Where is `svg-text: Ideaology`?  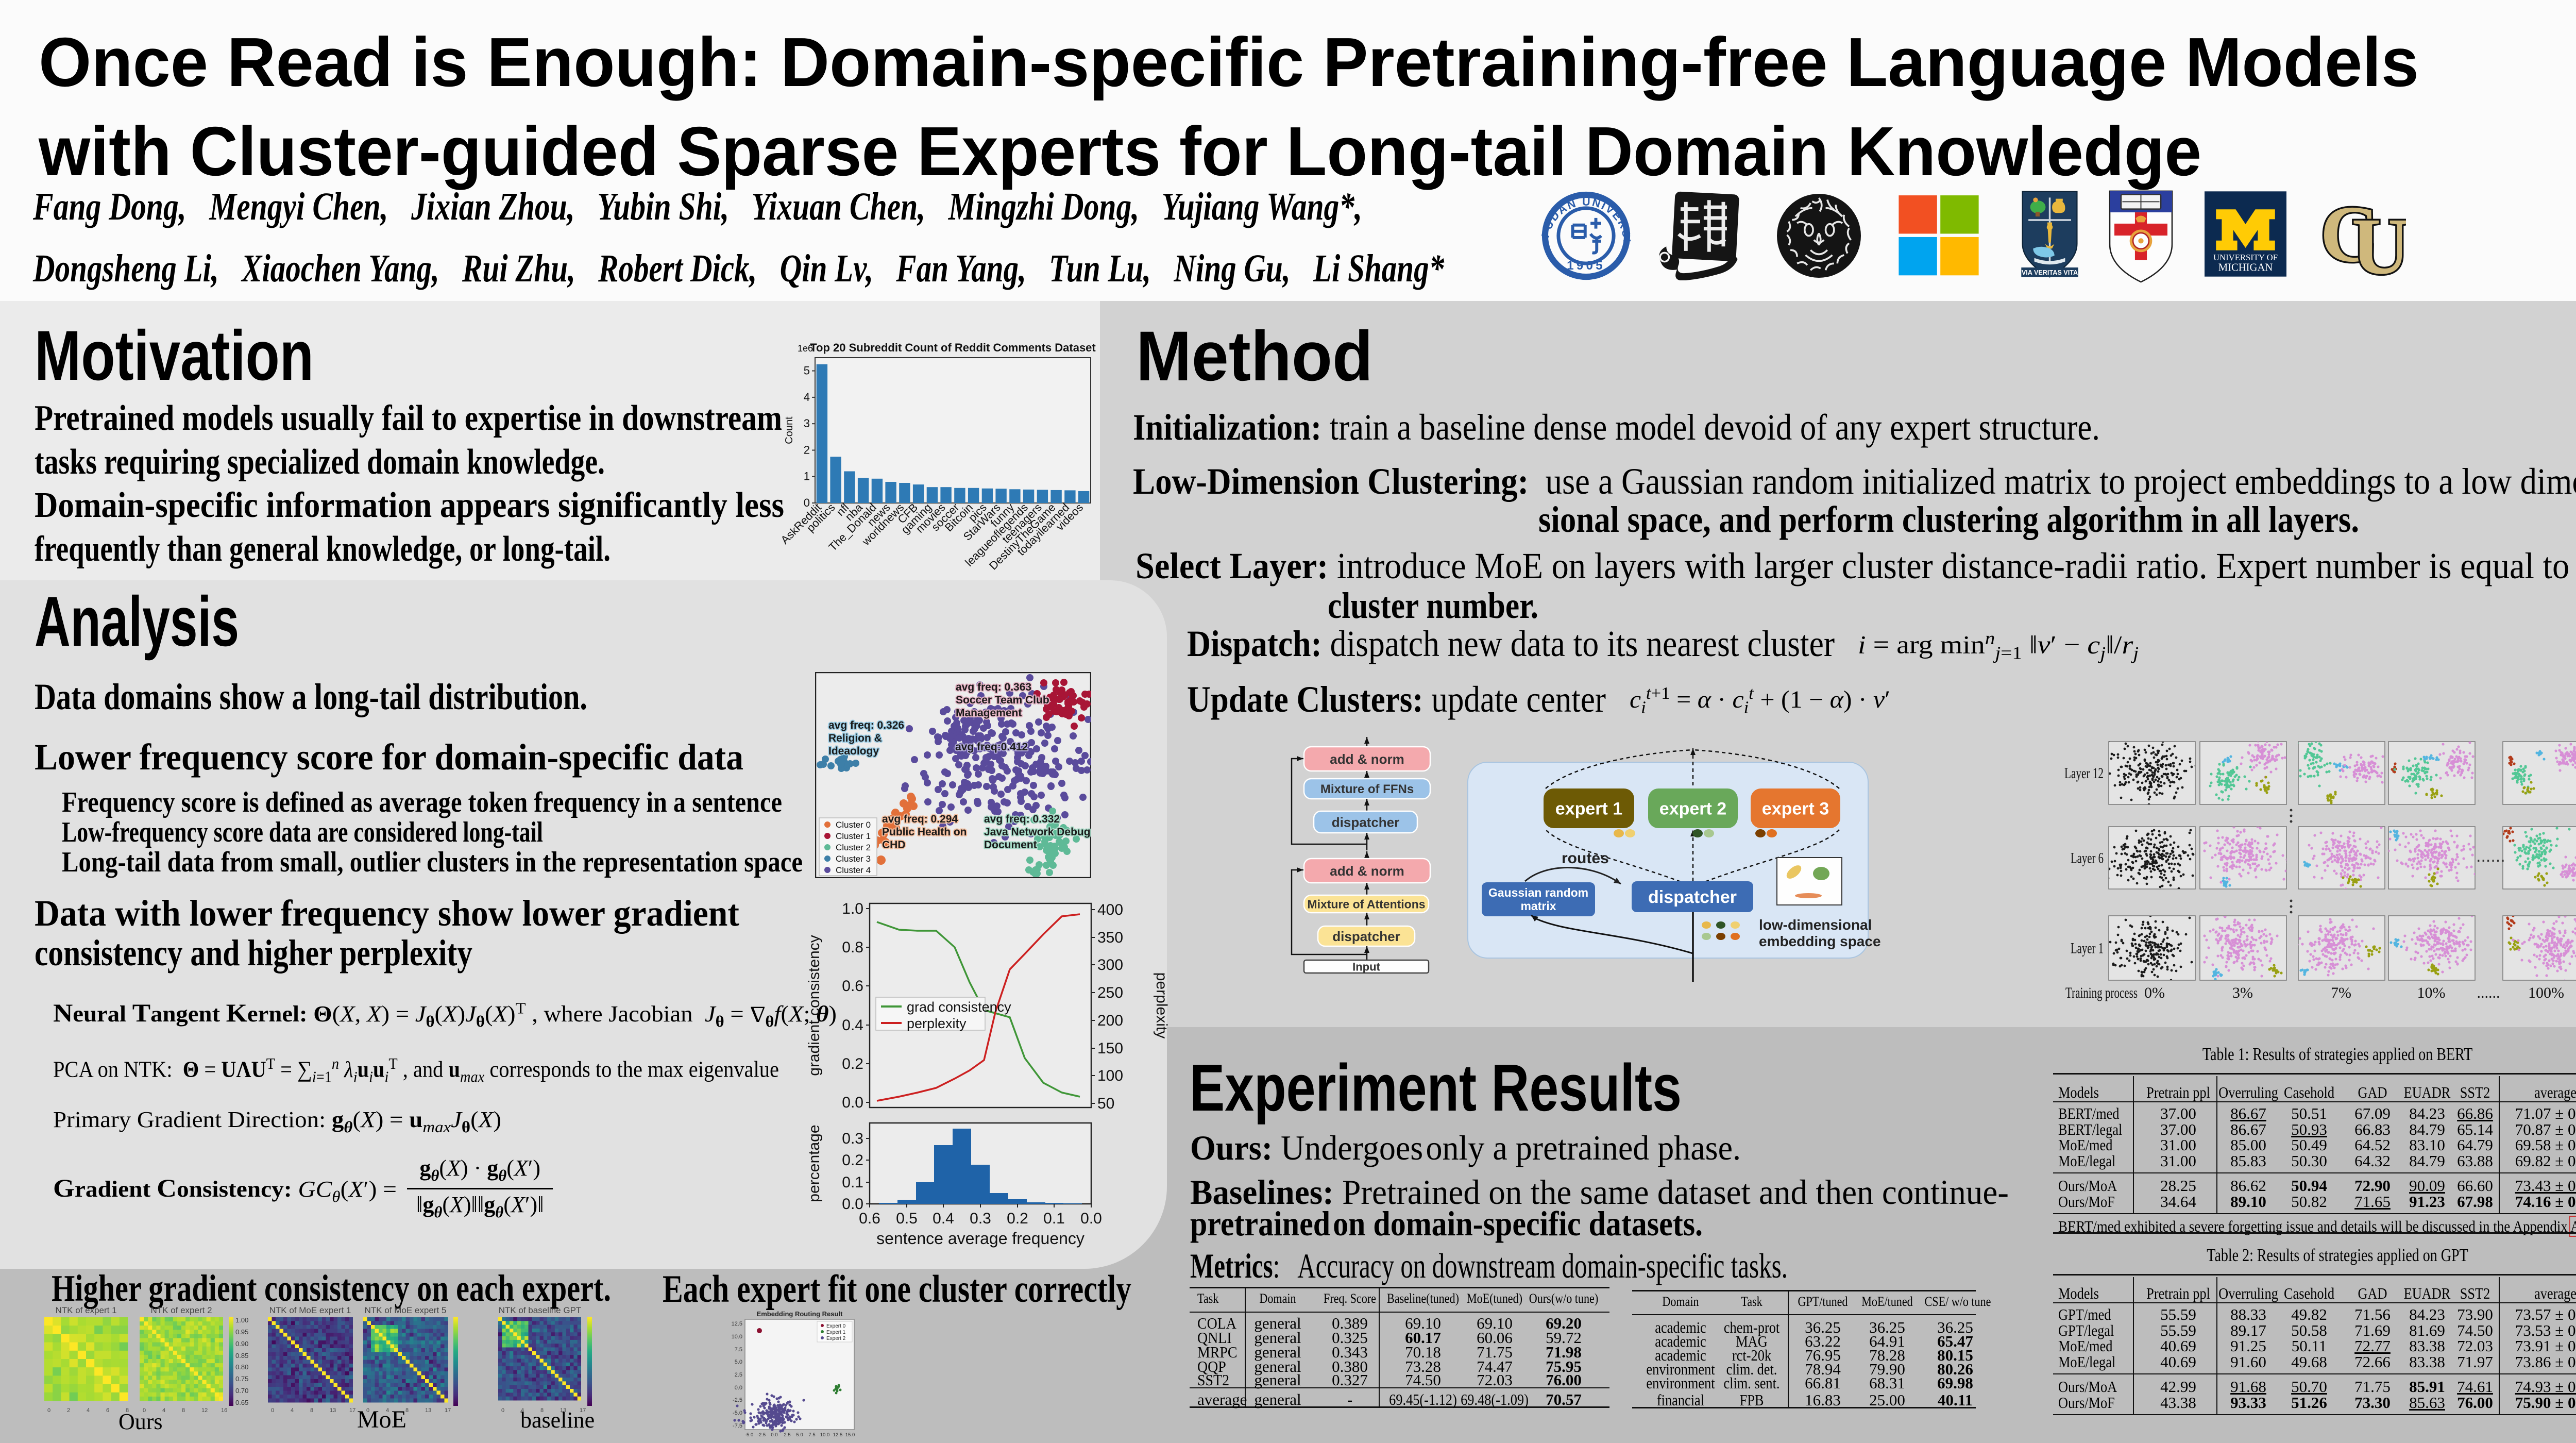
svg-text: Ideaology is located at coordinates (853, 751).